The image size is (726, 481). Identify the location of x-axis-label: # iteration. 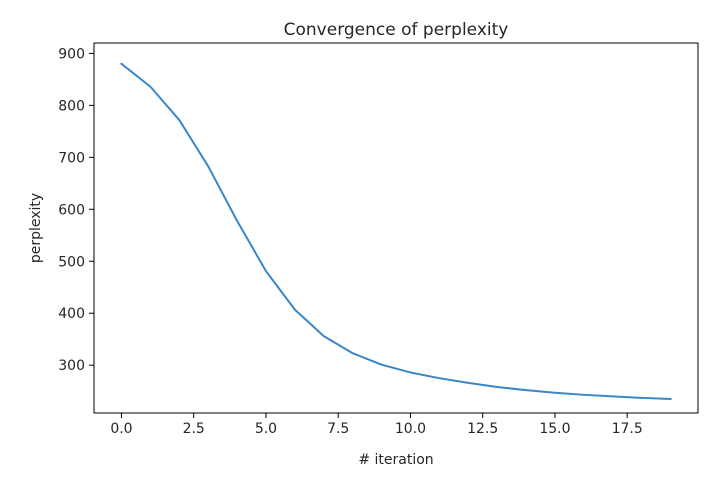
(395, 460).